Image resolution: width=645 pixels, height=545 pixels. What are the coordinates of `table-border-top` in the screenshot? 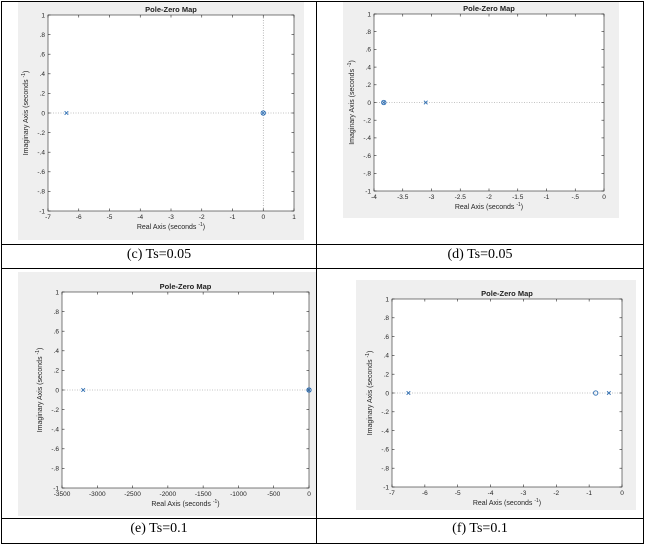 It's located at (322, 1).